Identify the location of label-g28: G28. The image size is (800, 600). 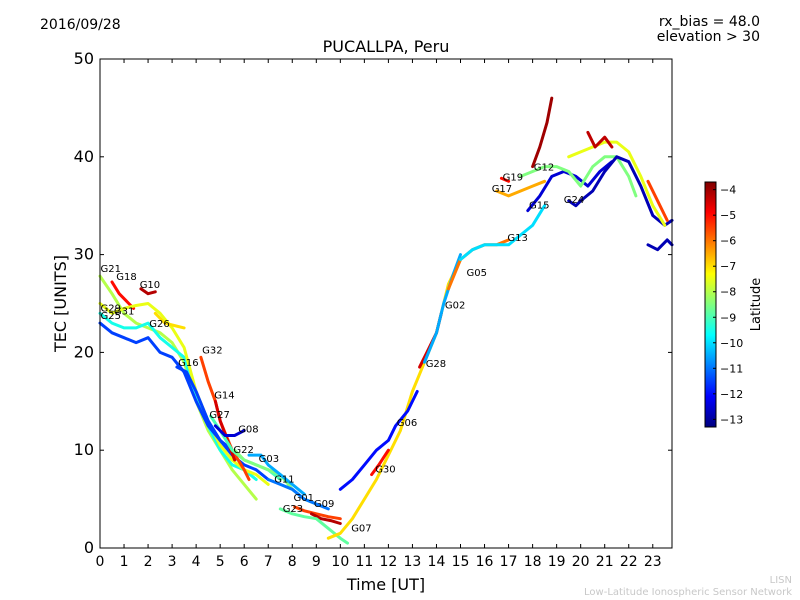
(436, 364).